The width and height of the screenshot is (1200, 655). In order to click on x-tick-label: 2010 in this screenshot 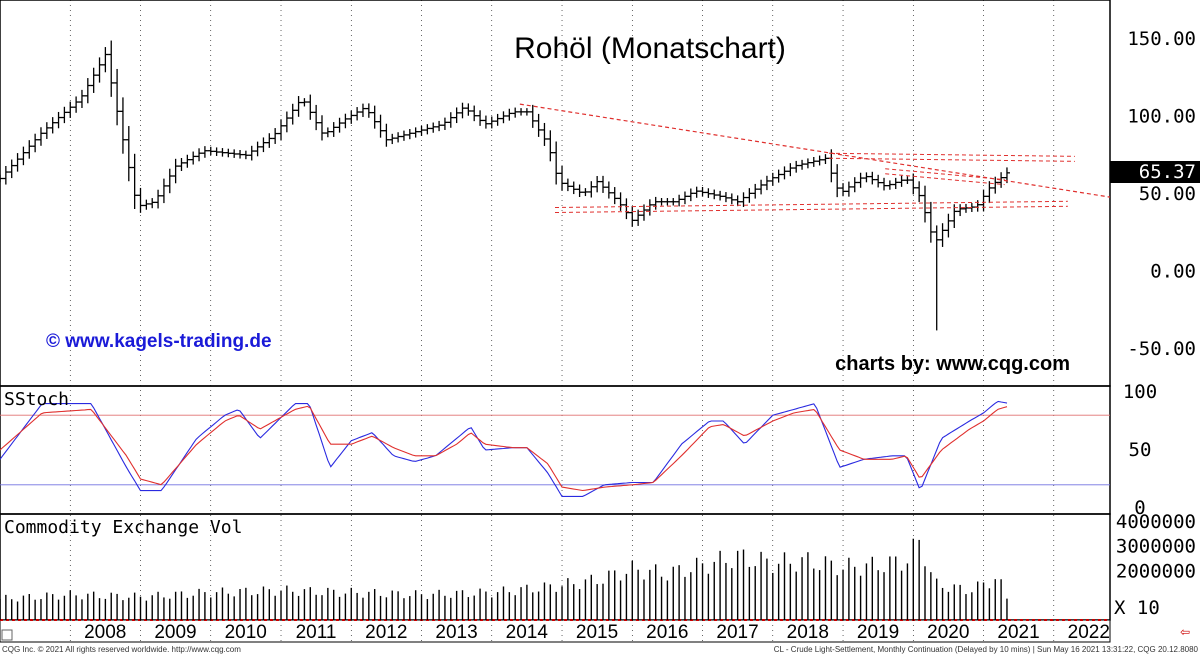, I will do `click(246, 632)`.